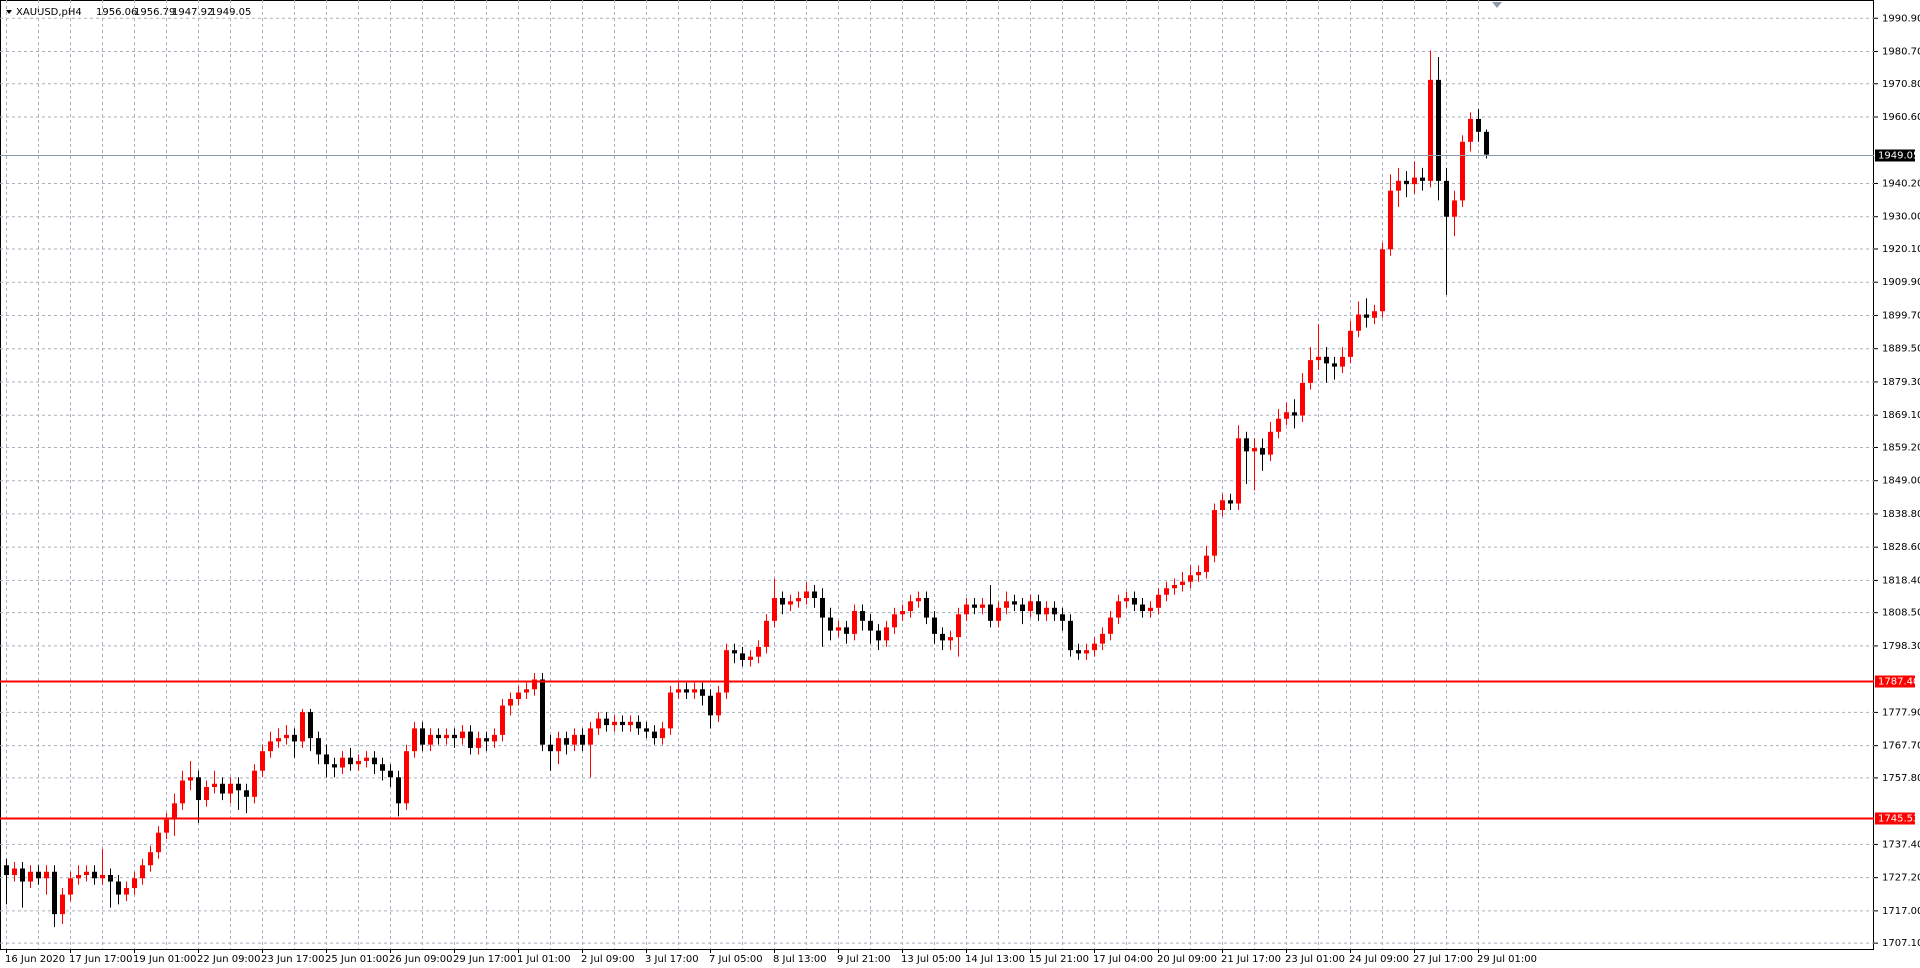  What do you see at coordinates (1901, 911) in the screenshot?
I see `y-tick-label: 1717.00` at bounding box center [1901, 911].